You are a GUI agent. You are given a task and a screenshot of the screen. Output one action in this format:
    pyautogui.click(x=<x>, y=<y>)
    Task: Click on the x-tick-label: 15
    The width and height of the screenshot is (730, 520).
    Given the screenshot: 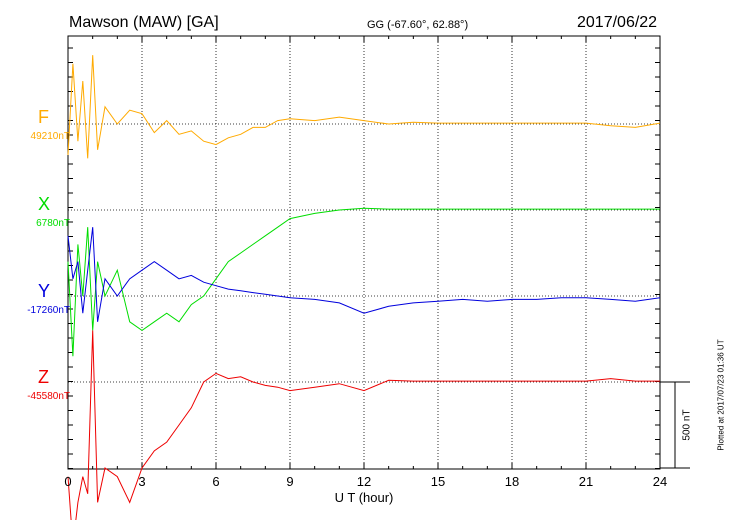 What is the action you would take?
    pyautogui.click(x=438, y=481)
    